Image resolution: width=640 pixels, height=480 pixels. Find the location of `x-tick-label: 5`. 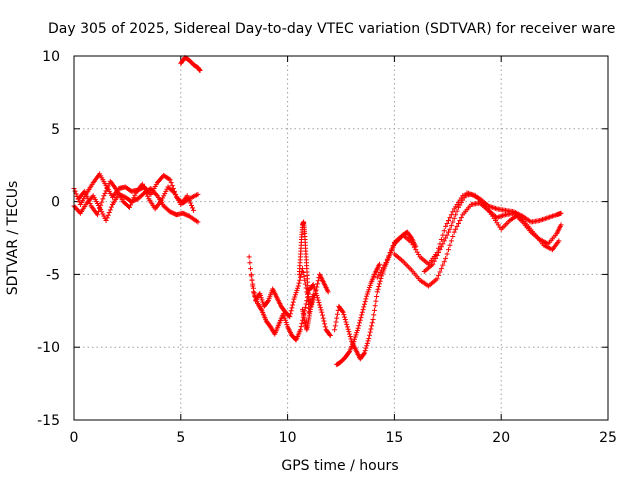

x-tick-label: 5 is located at coordinates (180, 438).